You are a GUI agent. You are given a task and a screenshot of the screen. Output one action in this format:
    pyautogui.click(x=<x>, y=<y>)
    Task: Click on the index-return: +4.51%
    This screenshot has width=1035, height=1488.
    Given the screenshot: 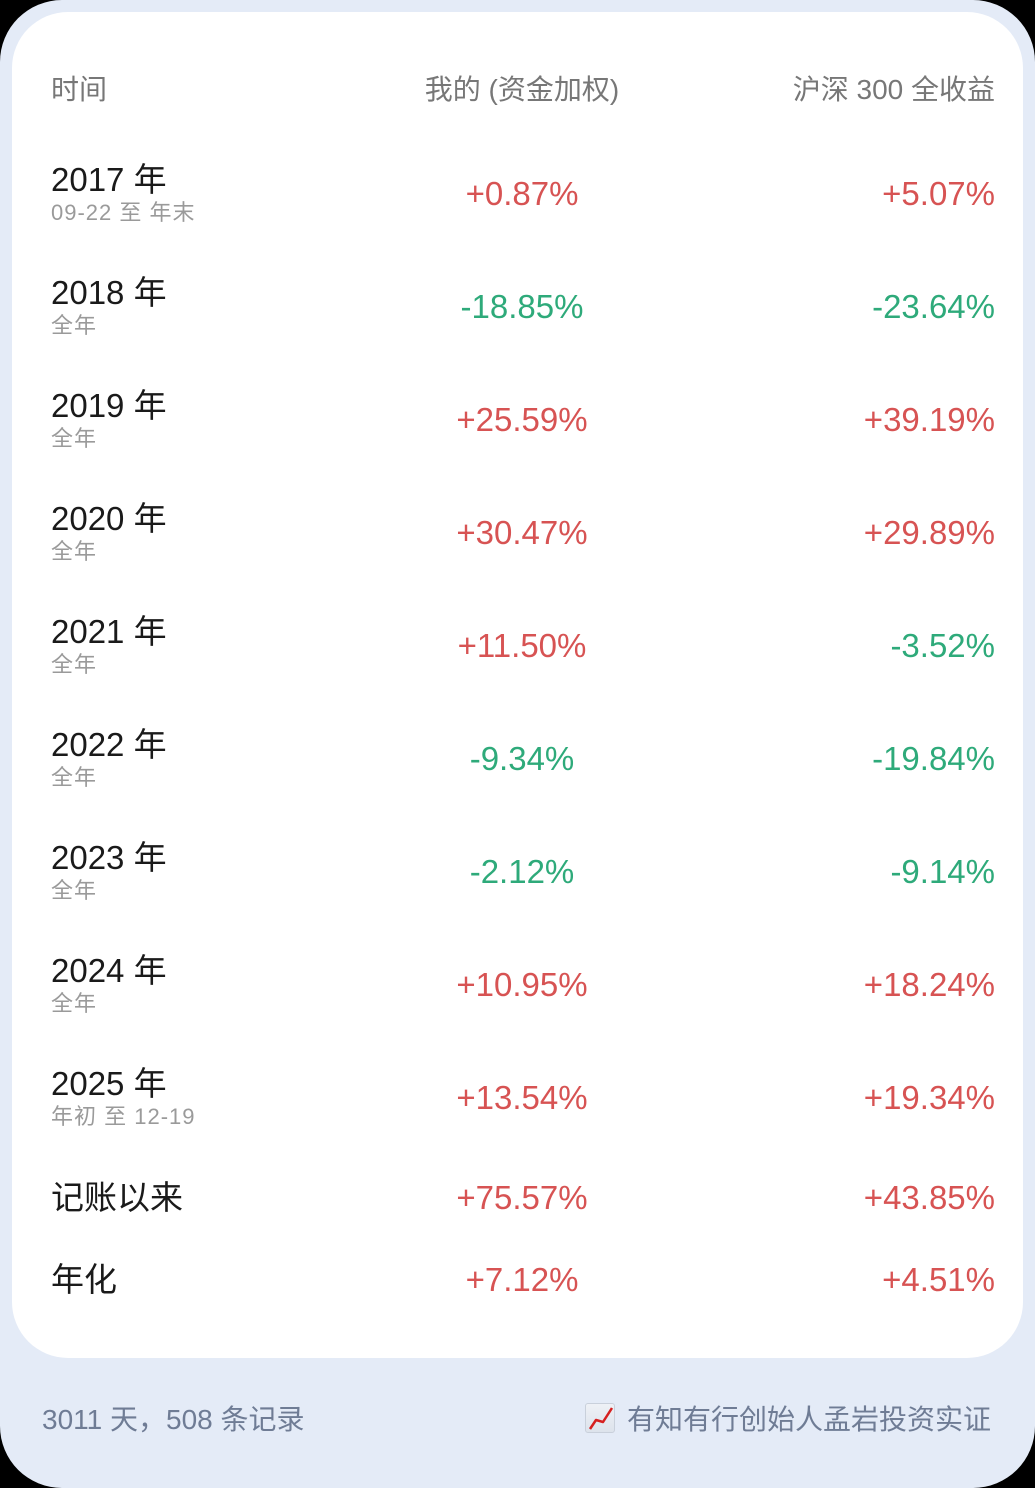 What is the action you would take?
    pyautogui.click(x=938, y=1279)
    